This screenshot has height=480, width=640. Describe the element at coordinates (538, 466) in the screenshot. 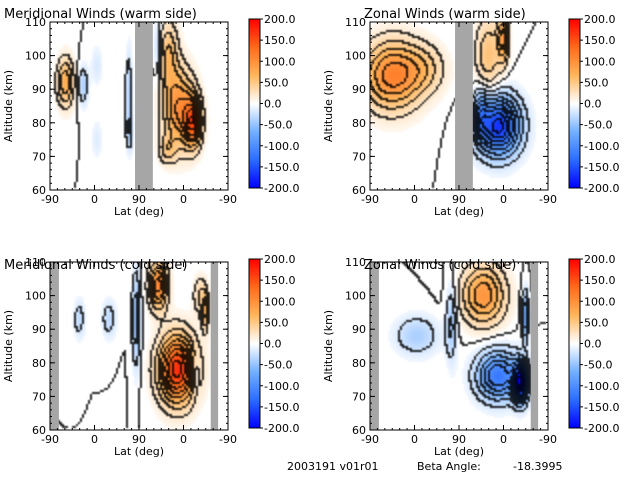

I see `beta-angle-value: -18.3995` at that location.